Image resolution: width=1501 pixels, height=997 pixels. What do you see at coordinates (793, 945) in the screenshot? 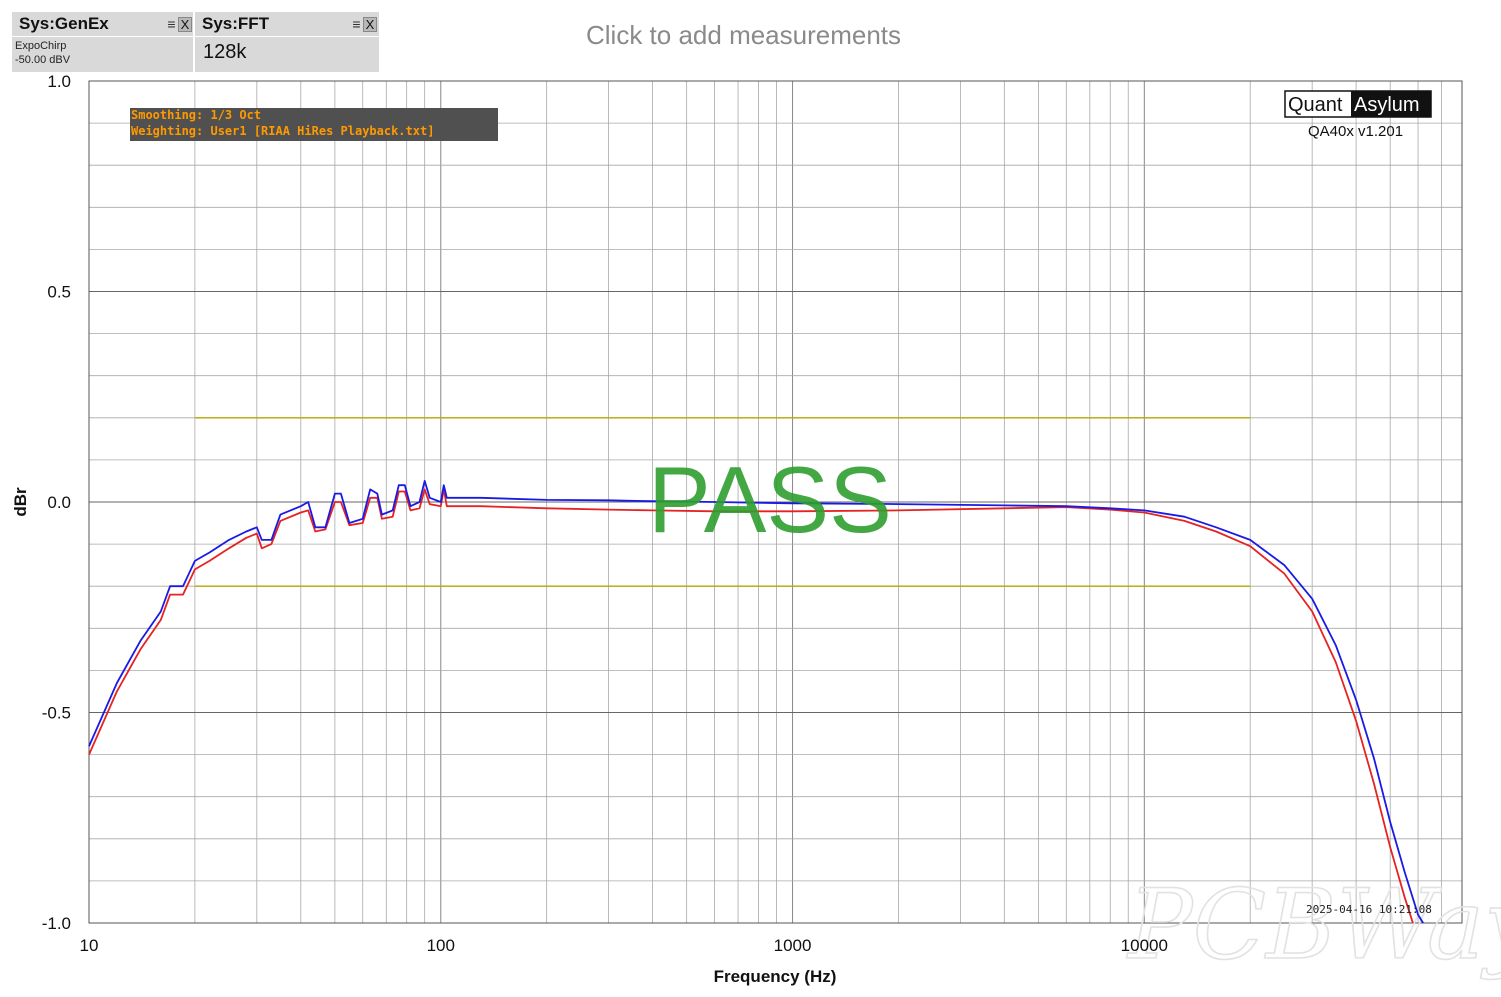
I see `x-tick-label: 1000` at bounding box center [793, 945].